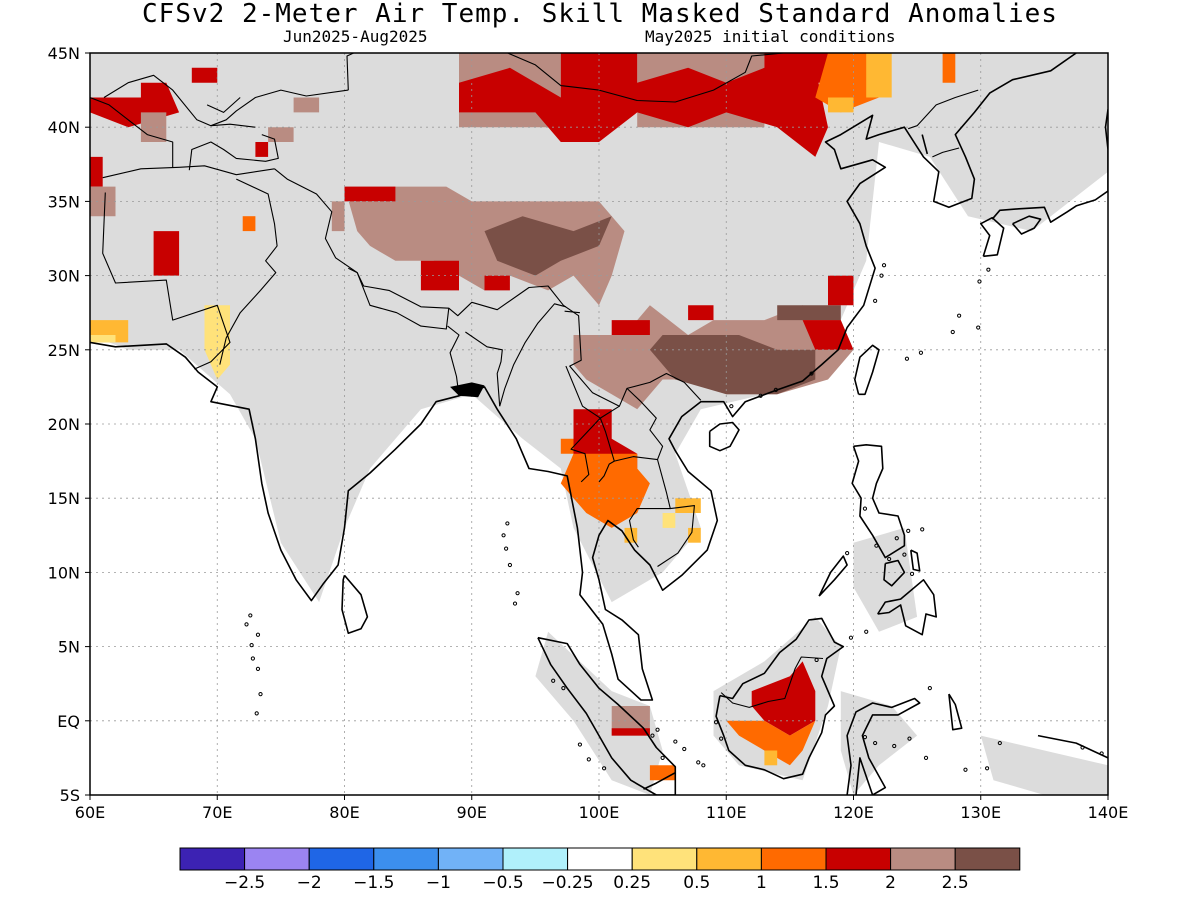 Image resolution: width=1200 pixels, height=900 pixels. I want to click on lat-tick-label: 35N, so click(64, 201).